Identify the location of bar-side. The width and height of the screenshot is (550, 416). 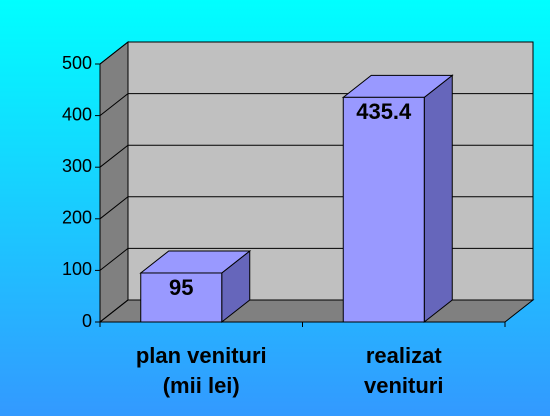
(438, 199).